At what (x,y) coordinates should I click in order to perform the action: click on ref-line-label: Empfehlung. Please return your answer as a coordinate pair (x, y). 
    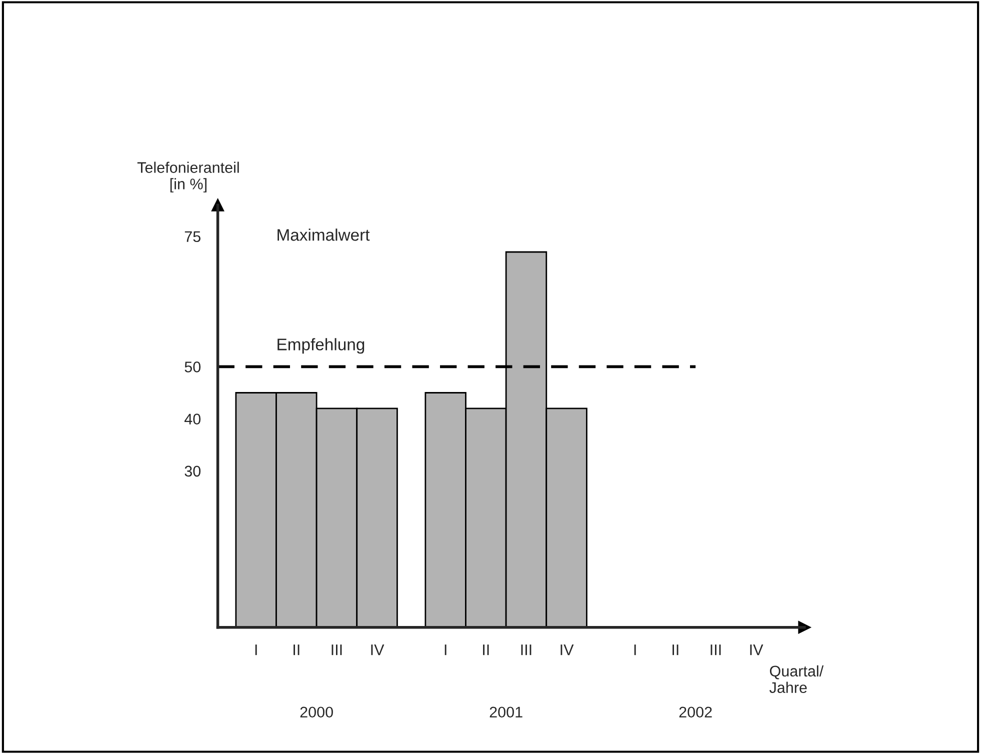
    Looking at the image, I should click on (321, 346).